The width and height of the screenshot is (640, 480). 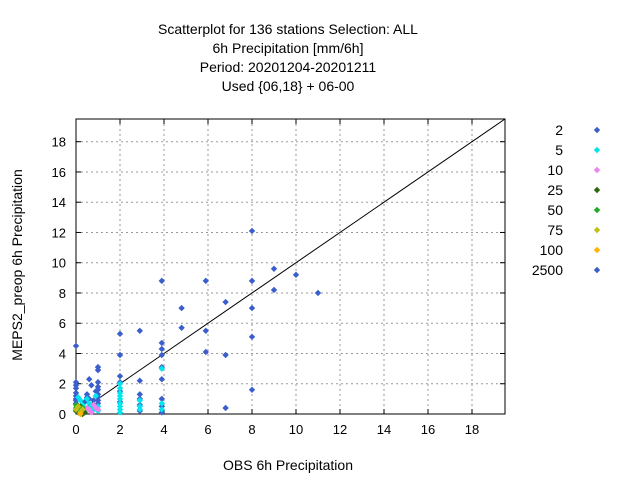 What do you see at coordinates (62, 414) in the screenshot?
I see `y-tick-label: 0` at bounding box center [62, 414].